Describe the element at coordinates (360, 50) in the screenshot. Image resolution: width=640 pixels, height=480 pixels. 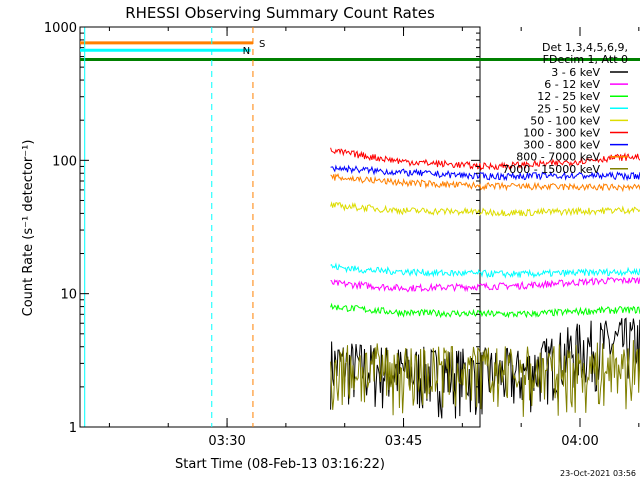
I see `flags-layer: SNRD0RD6` at that location.